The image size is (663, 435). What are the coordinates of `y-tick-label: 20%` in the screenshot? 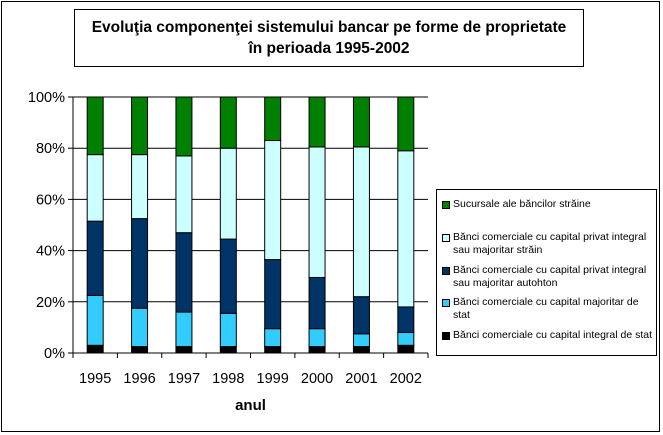 It's located at (50, 303).